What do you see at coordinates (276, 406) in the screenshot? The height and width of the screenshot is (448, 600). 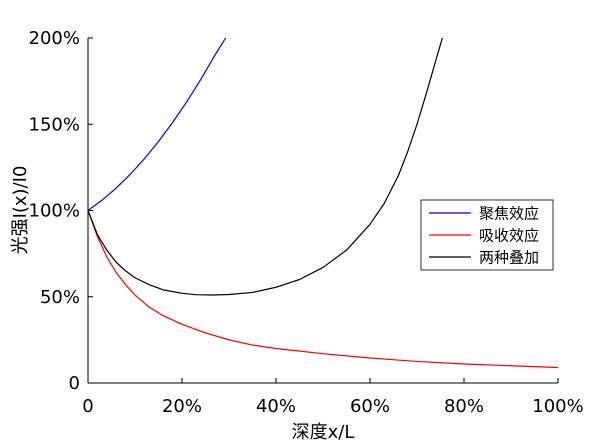 I see `x-tick-label: 40%` at bounding box center [276, 406].